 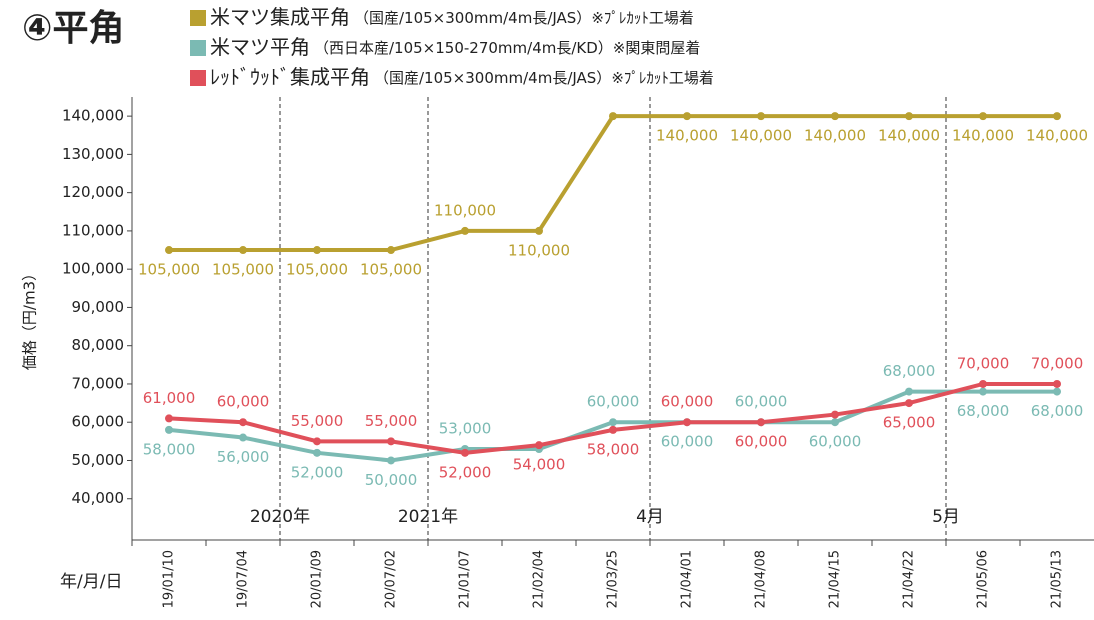 What do you see at coordinates (280, 17) in the screenshot?
I see `legend-name: 米マツ集成平角` at bounding box center [280, 17].